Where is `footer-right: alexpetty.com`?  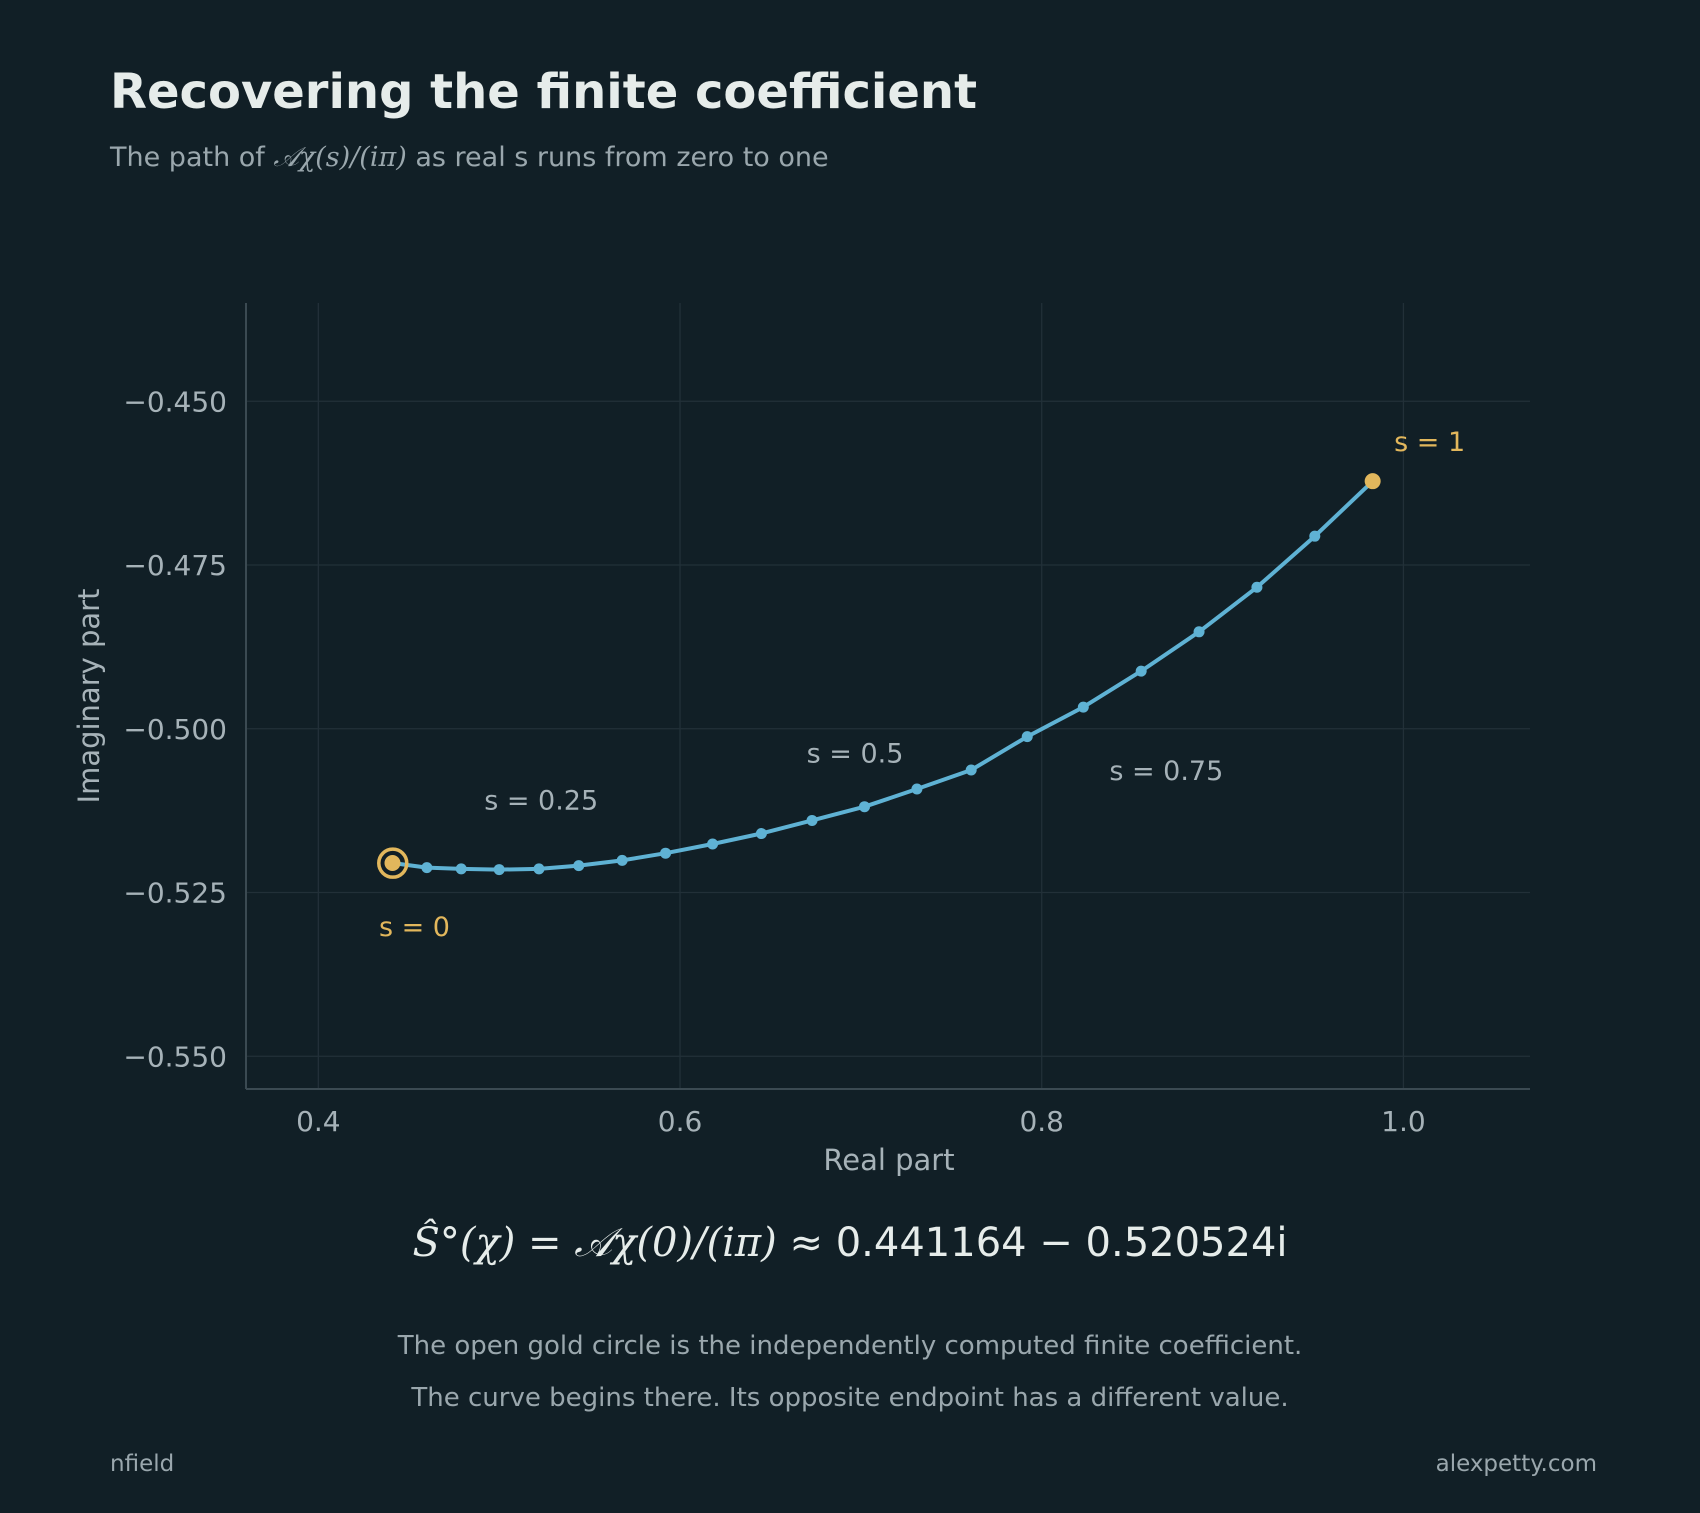 footer-right: alexpetty.com is located at coordinates (1516, 1464).